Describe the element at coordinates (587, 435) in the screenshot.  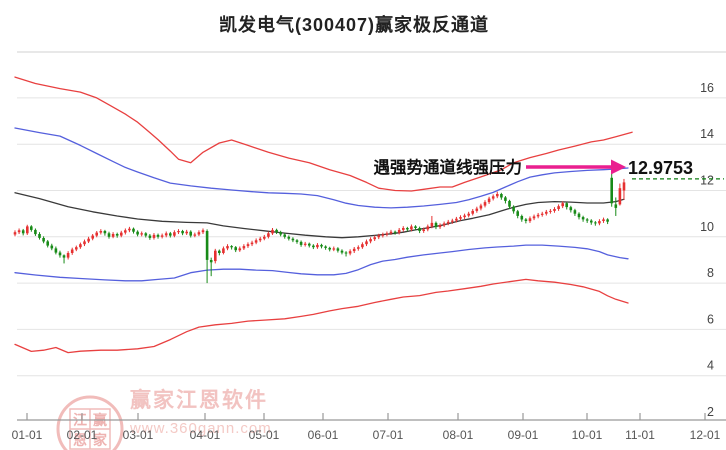
I see `x-axis-label: 10-01` at that location.